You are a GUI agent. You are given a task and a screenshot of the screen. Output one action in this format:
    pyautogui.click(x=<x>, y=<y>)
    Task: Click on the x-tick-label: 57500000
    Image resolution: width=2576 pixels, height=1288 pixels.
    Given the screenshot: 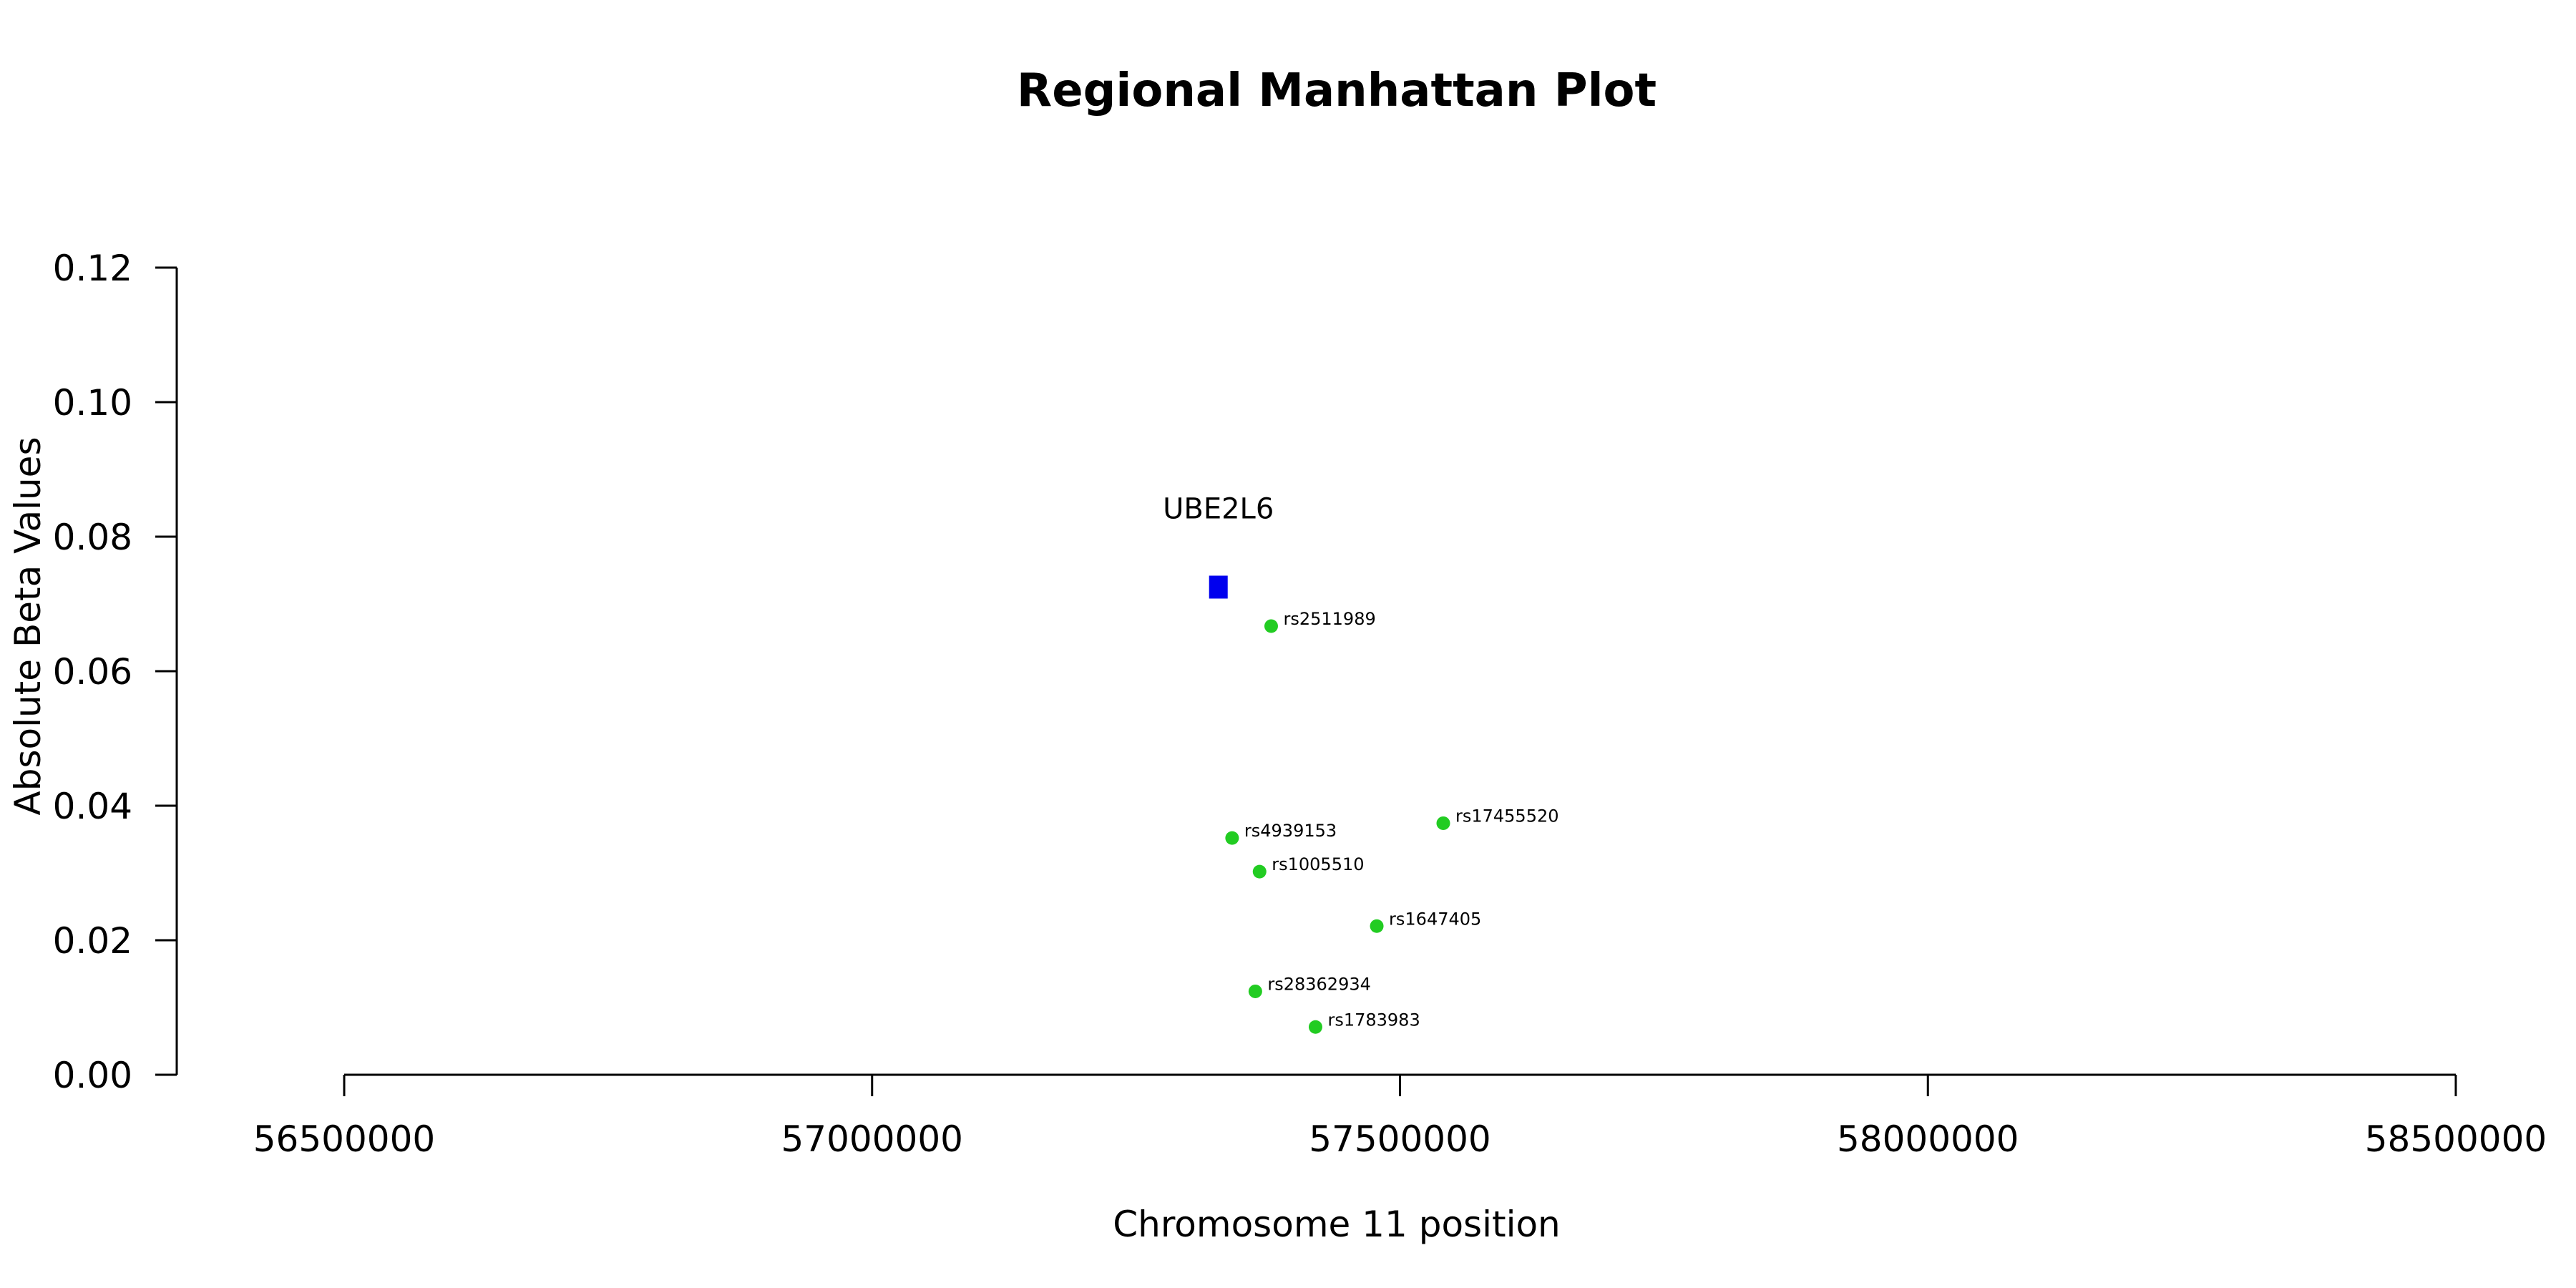 What is the action you would take?
    pyautogui.click(x=1400, y=1139)
    